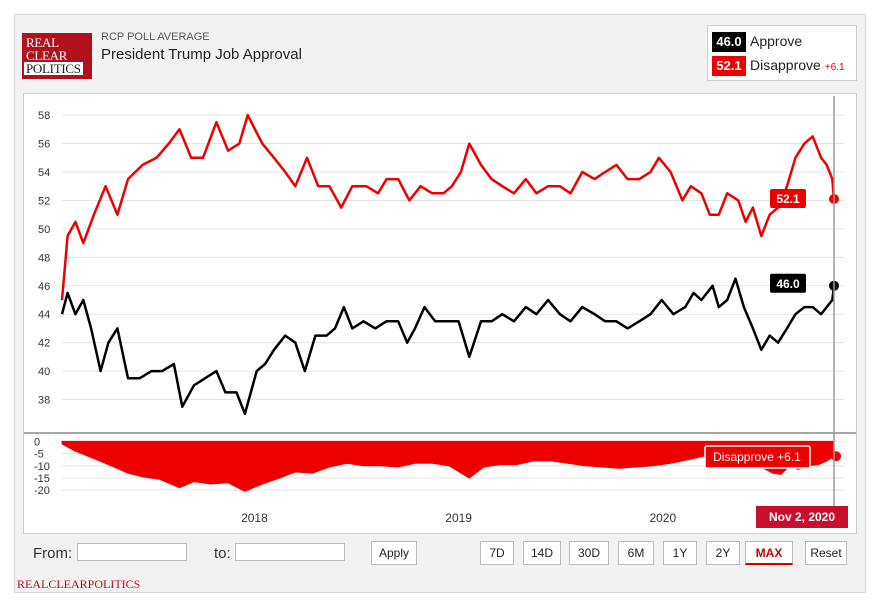 The height and width of the screenshot is (606, 877). What do you see at coordinates (662, 518) in the screenshot?
I see `x-tick-label: 2020` at bounding box center [662, 518].